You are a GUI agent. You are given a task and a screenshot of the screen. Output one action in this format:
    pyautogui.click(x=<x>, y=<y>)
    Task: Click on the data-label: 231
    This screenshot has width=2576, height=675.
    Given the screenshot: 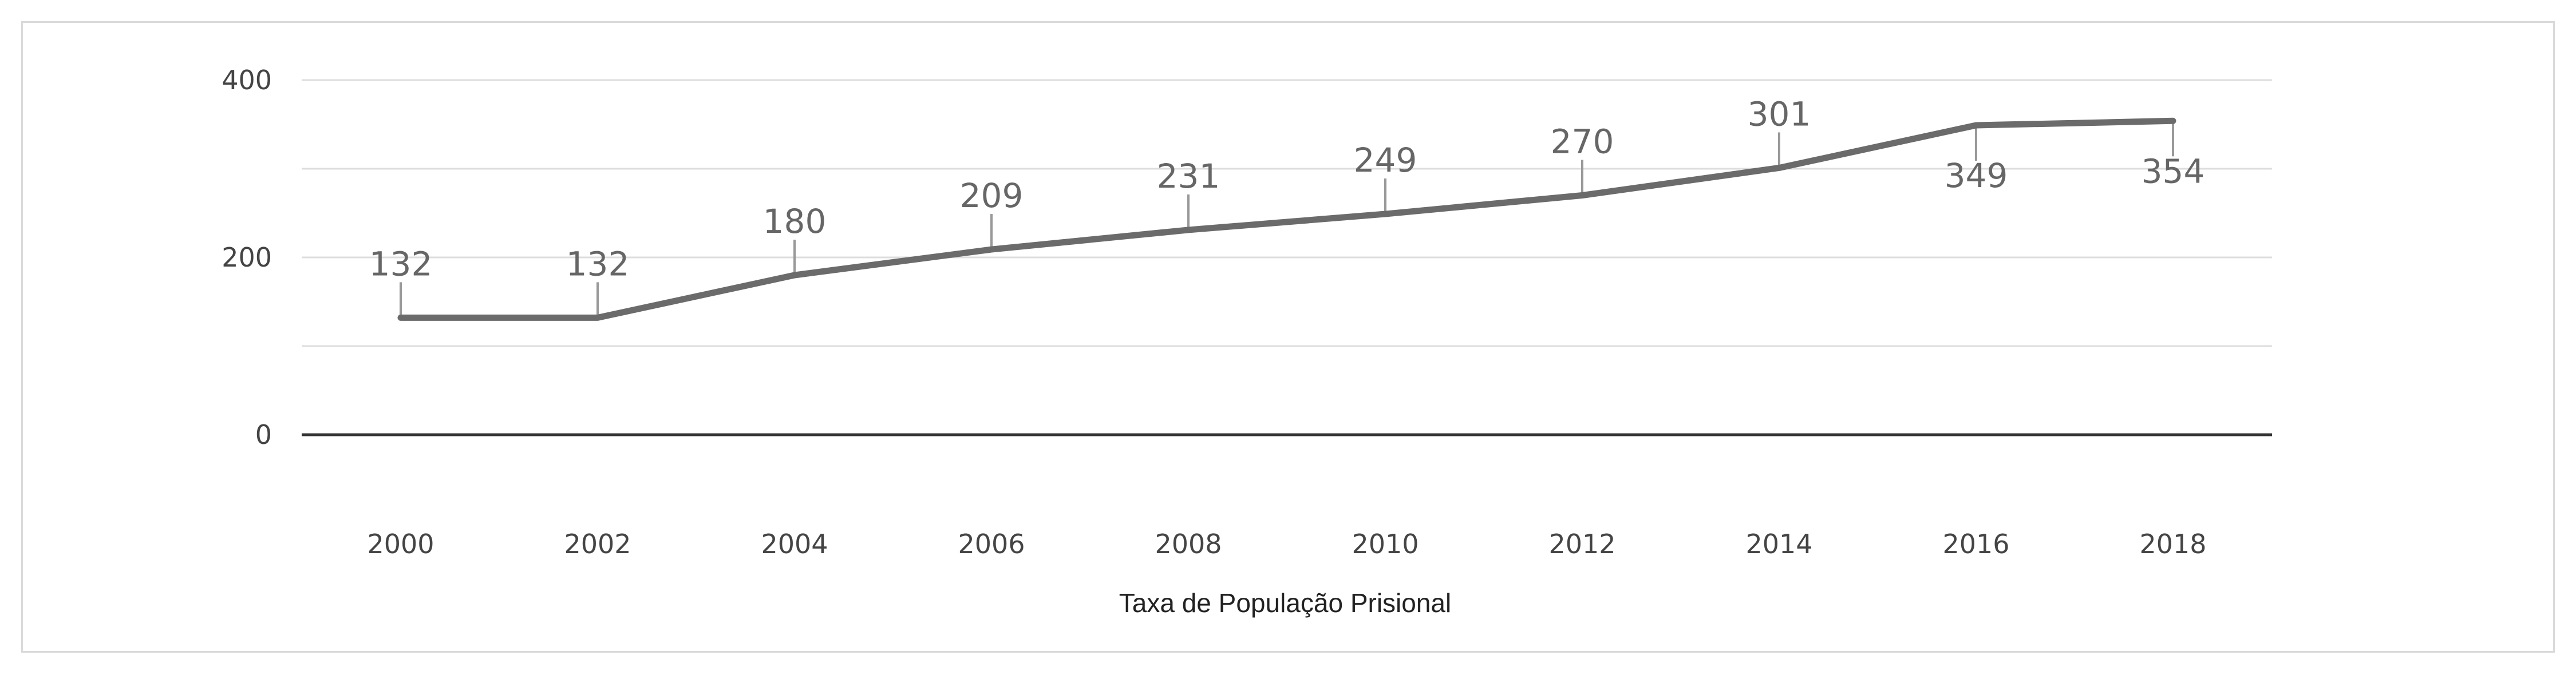 What is the action you would take?
    pyautogui.click(x=1188, y=177)
    